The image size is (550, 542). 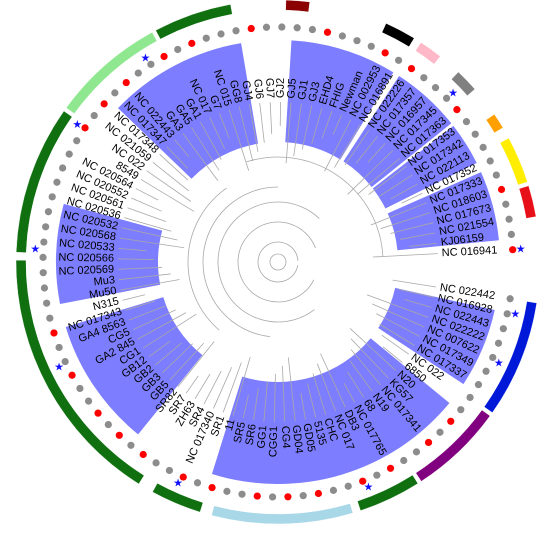 I want to click on leaf-label: GJ1, so click(x=303, y=90).